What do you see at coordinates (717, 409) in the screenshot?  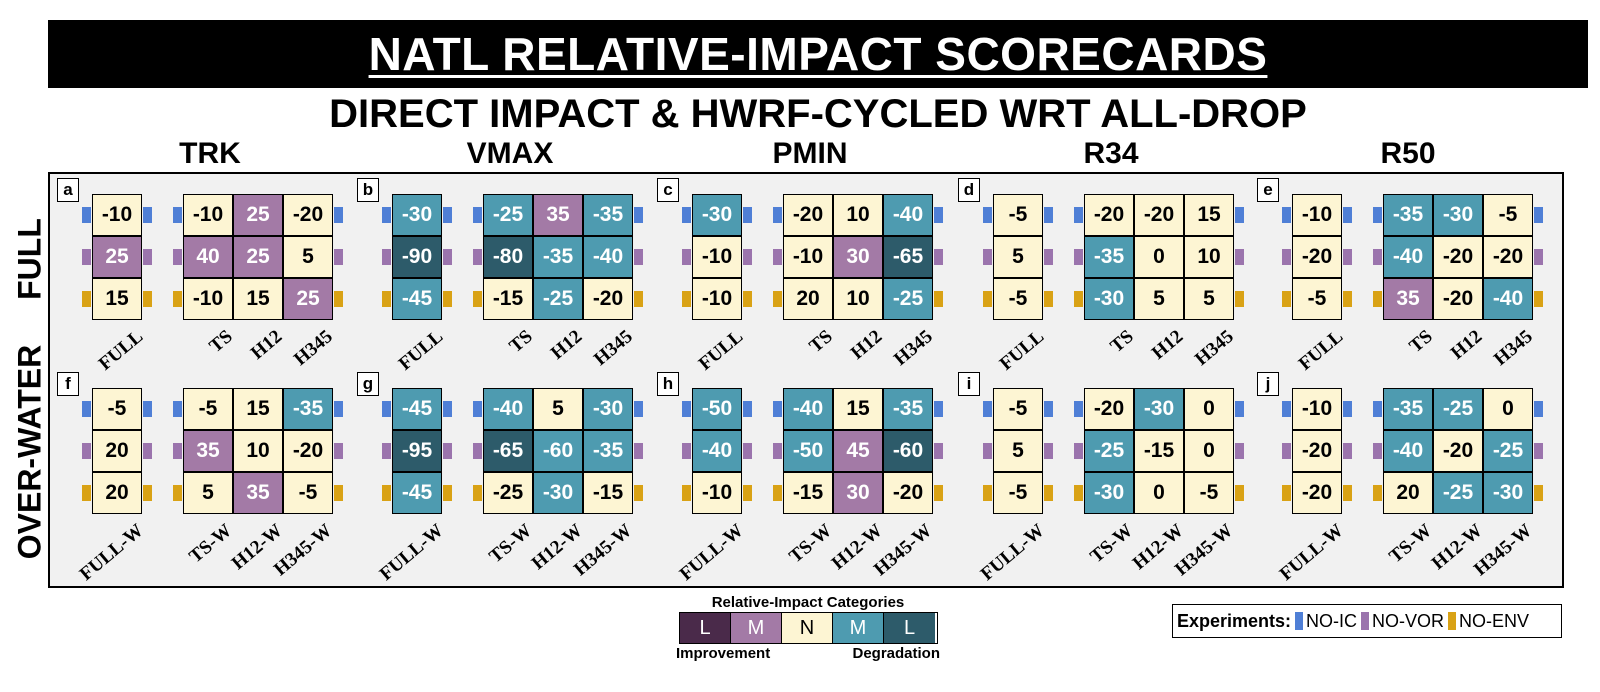 I see `score-cell-h-single-0: -50` at bounding box center [717, 409].